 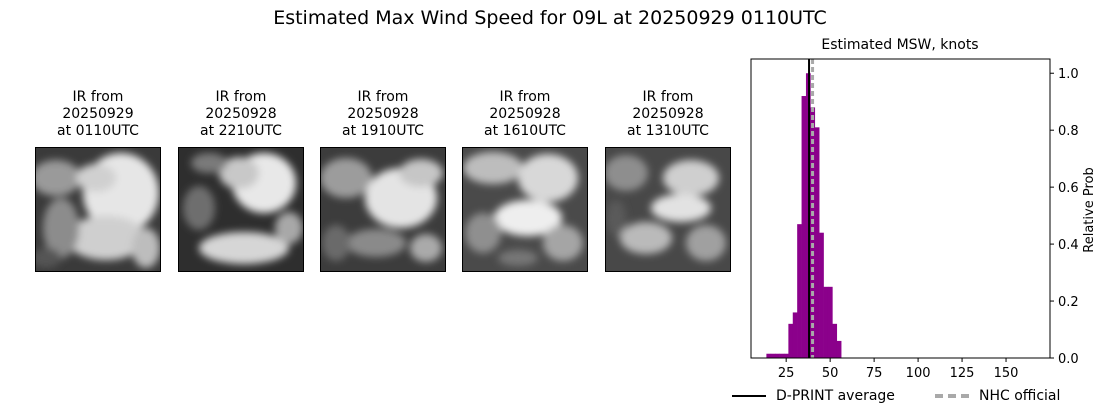 I want to click on ir-caption-time: at 1910UTC, so click(x=383, y=131).